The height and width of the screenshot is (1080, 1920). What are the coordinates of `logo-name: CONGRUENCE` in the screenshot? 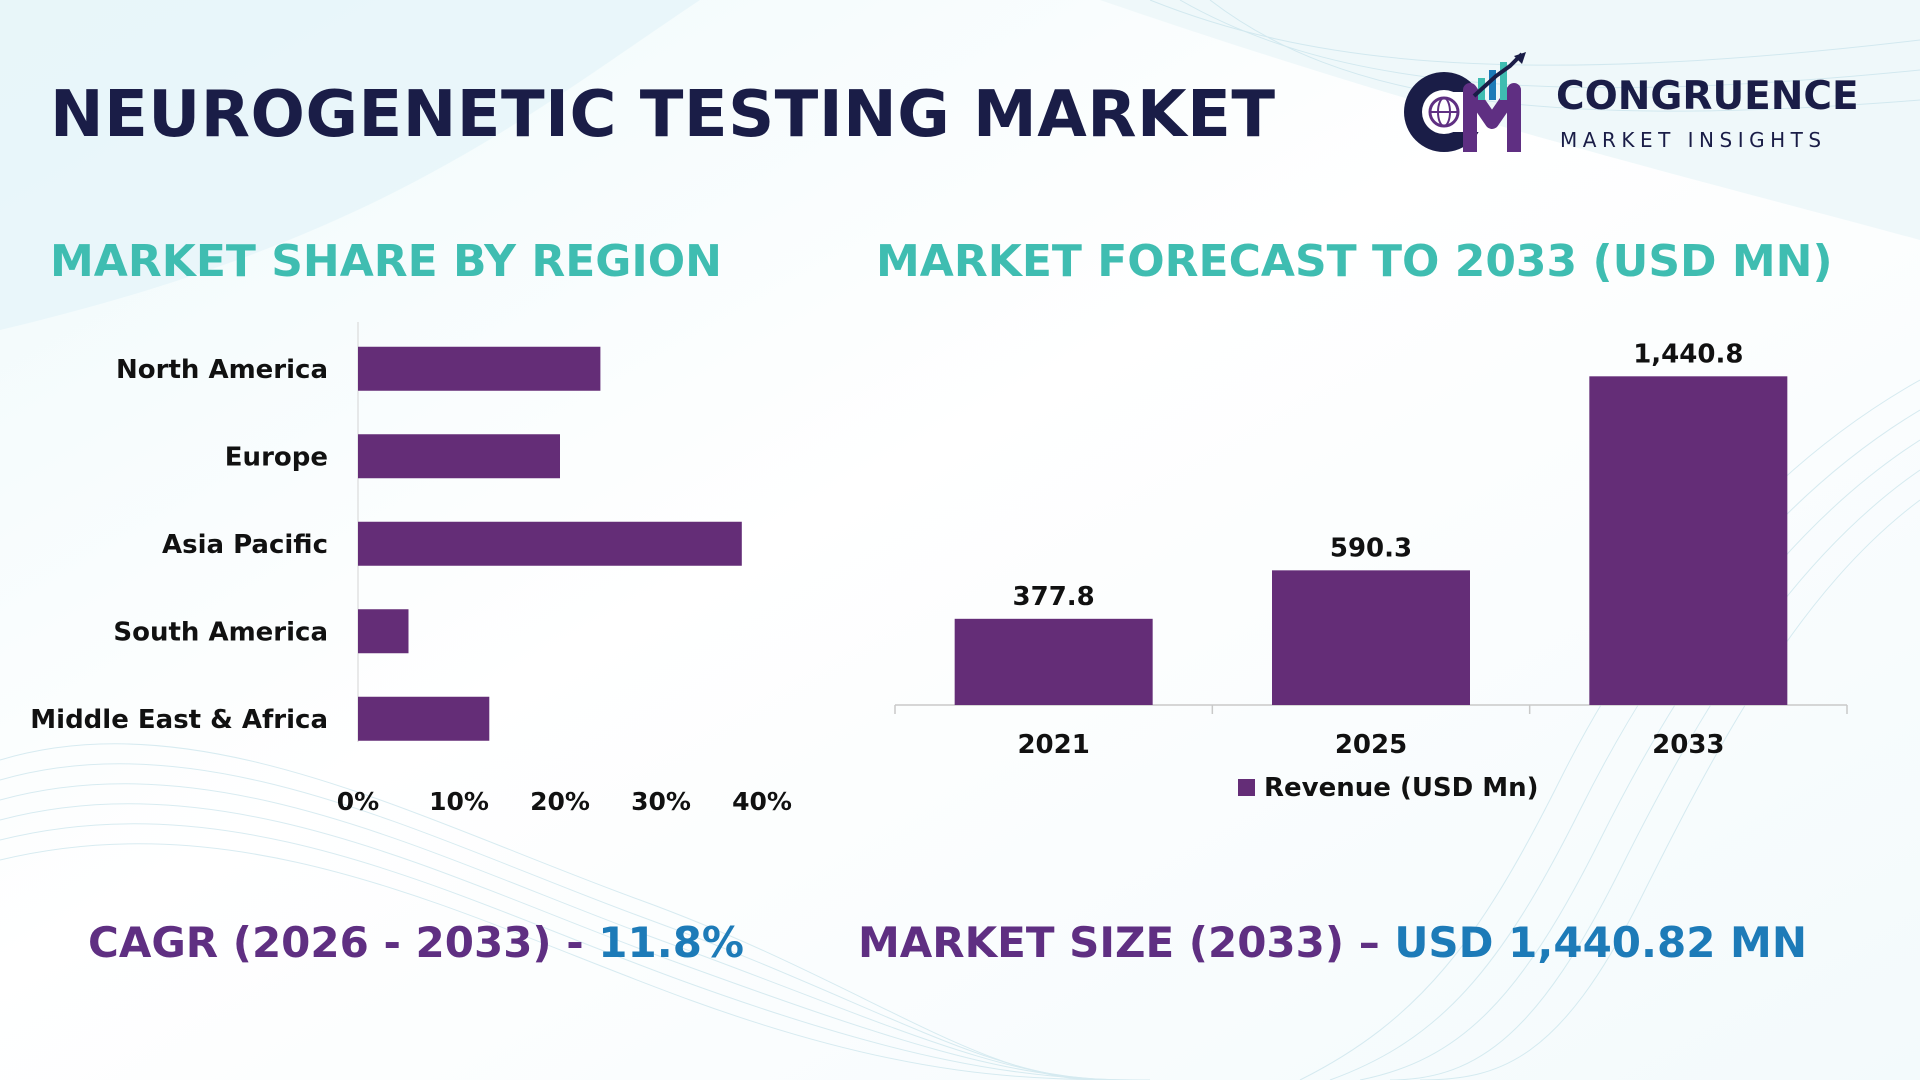 It's located at (1707, 96).